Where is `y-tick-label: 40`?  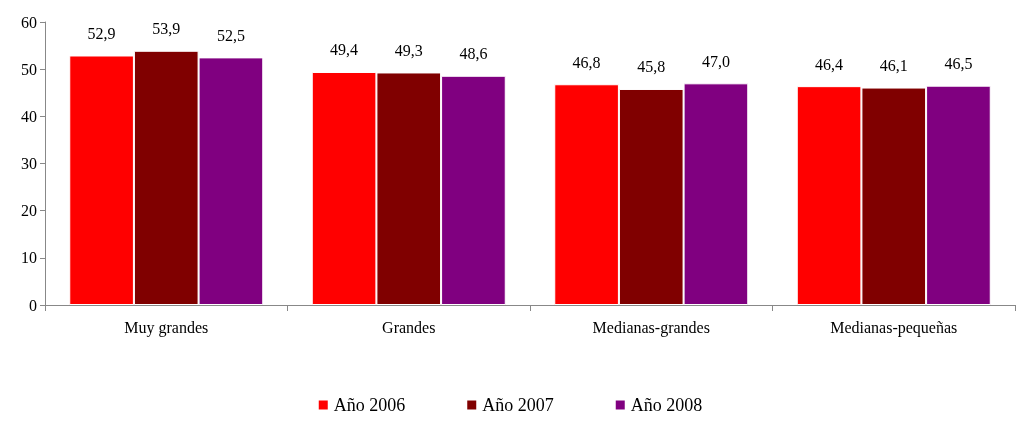 y-tick-label: 40 is located at coordinates (29, 116).